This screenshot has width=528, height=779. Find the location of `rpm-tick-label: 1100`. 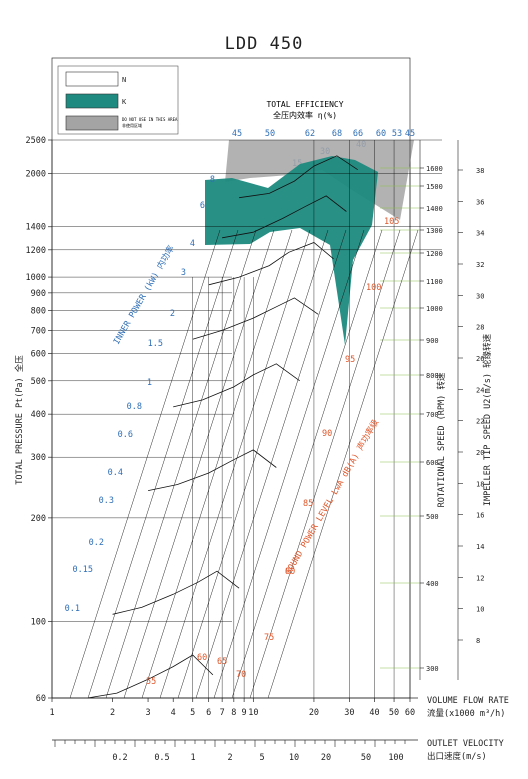

rpm-tick-label: 1100 is located at coordinates (434, 282).